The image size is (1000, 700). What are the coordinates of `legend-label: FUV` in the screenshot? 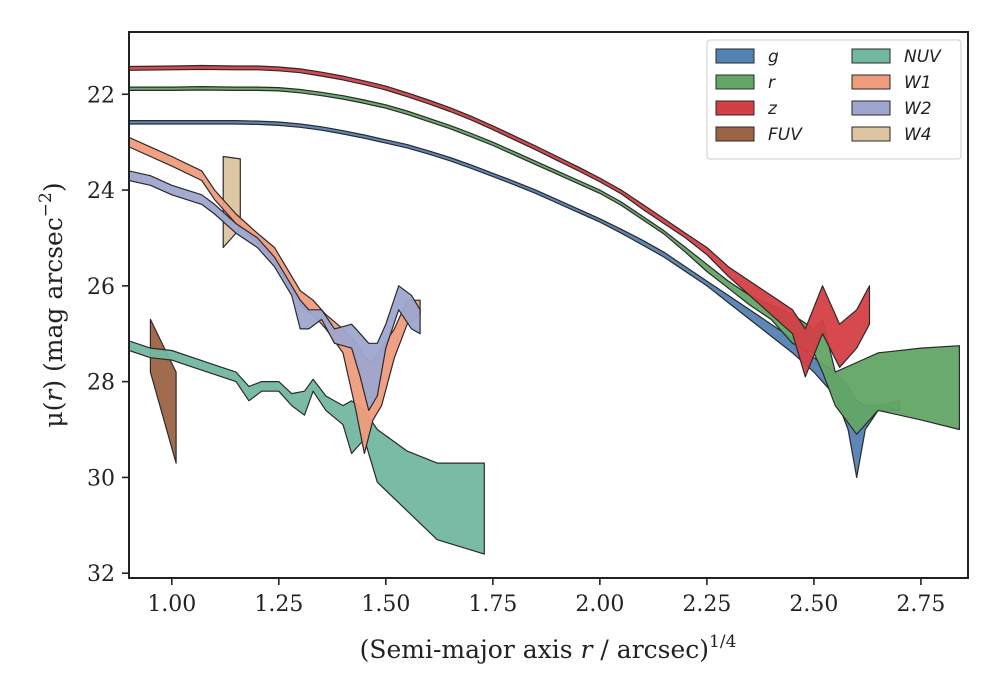 It's located at (785, 135).